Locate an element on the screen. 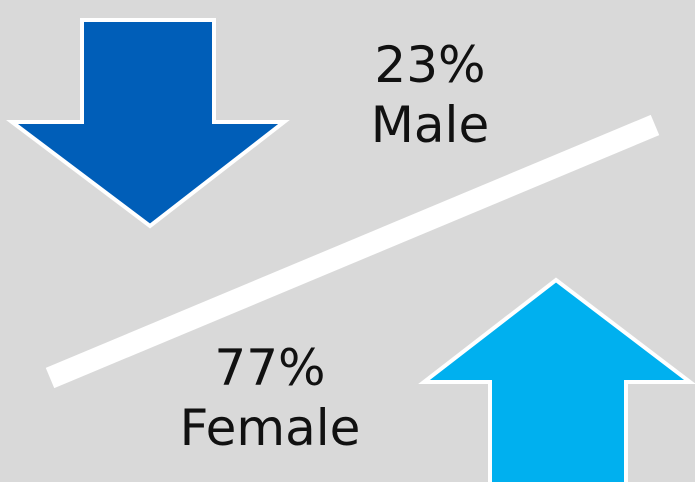  male-stat: 23% Male is located at coordinates (430, 95).